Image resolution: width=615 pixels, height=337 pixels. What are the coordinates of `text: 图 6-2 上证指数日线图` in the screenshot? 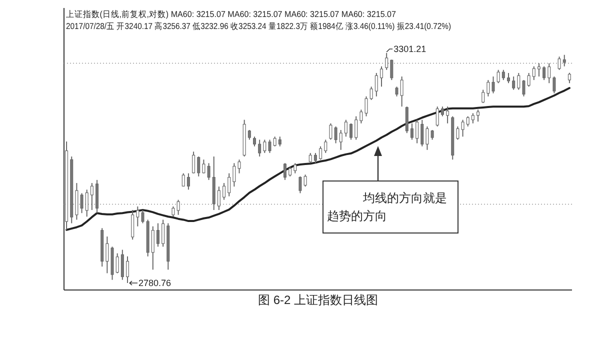 It's located at (318, 300).